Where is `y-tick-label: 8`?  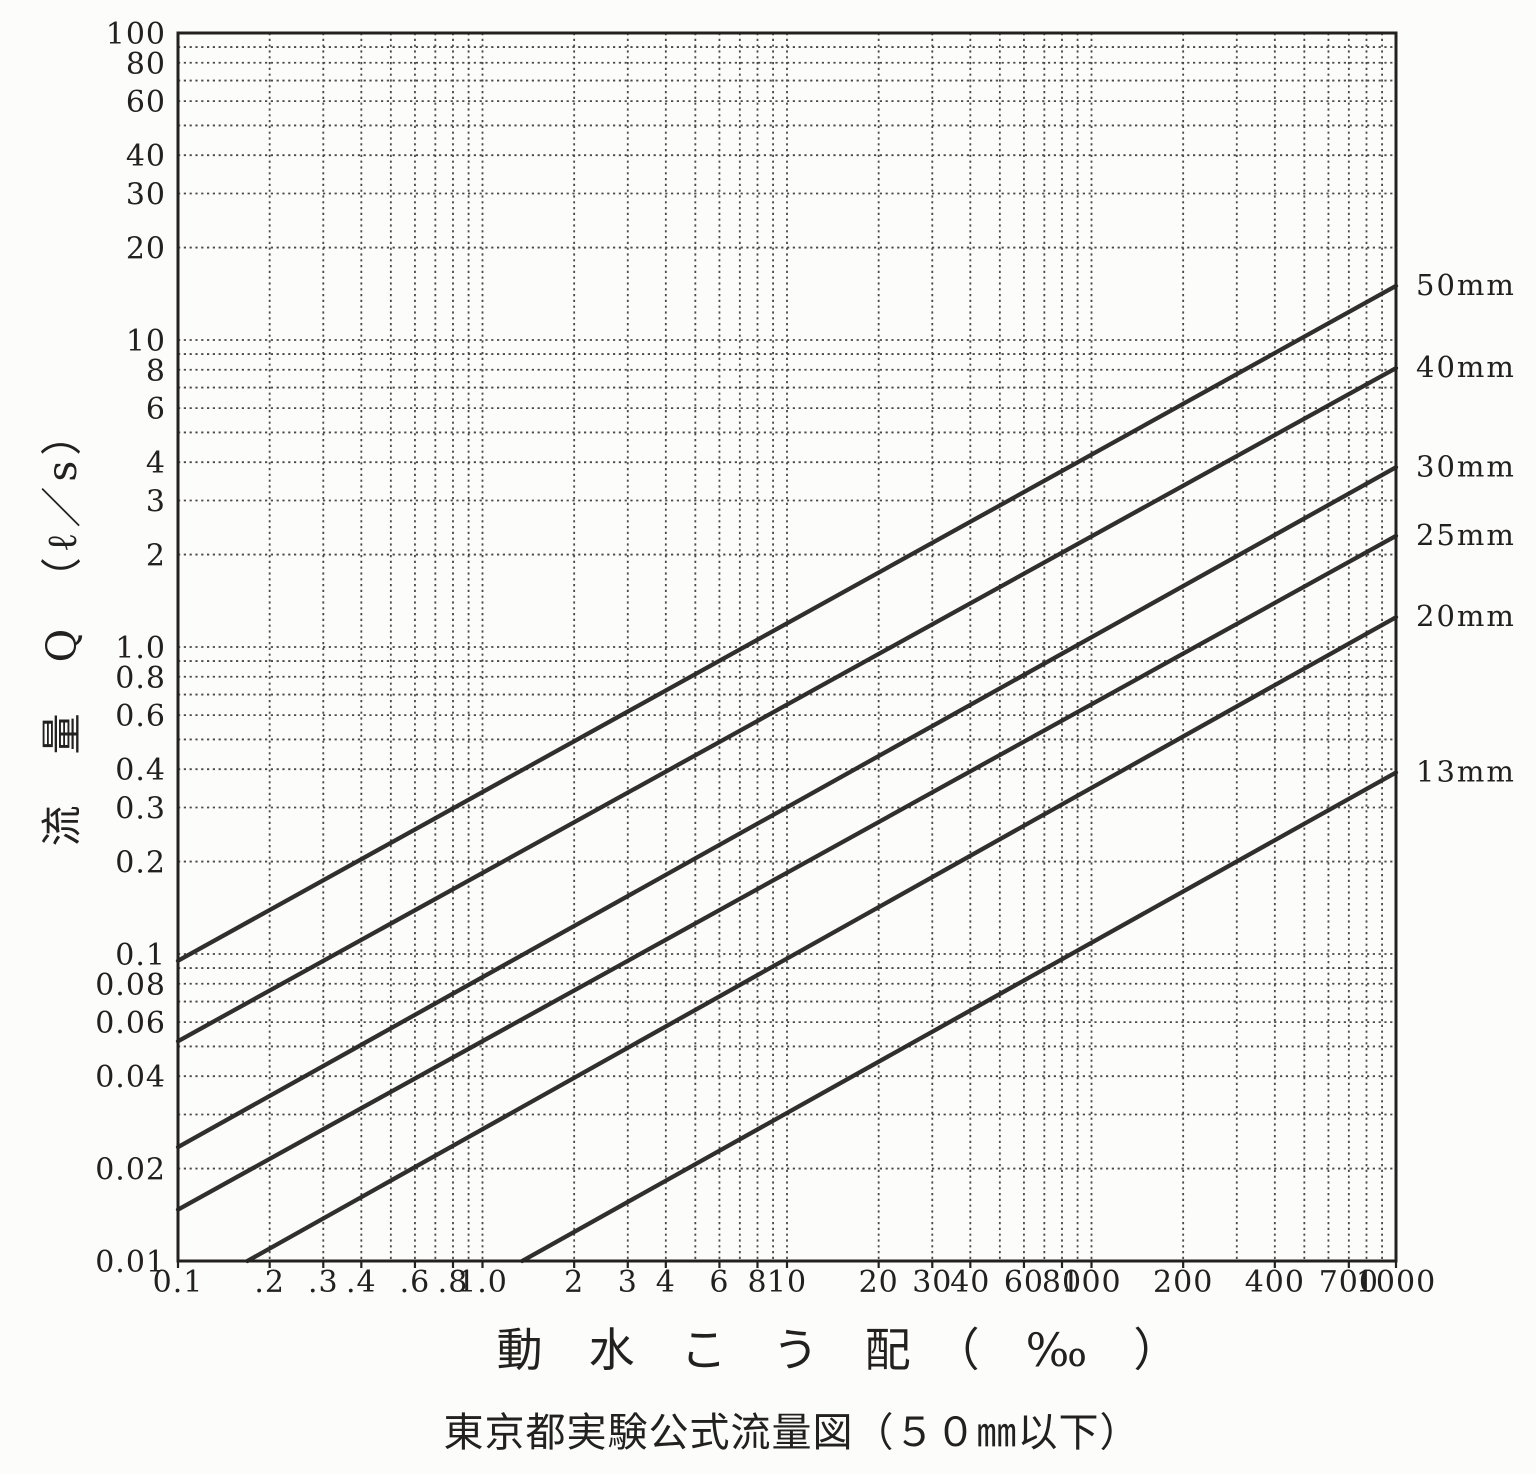
y-tick-label: 8 is located at coordinates (156, 371).